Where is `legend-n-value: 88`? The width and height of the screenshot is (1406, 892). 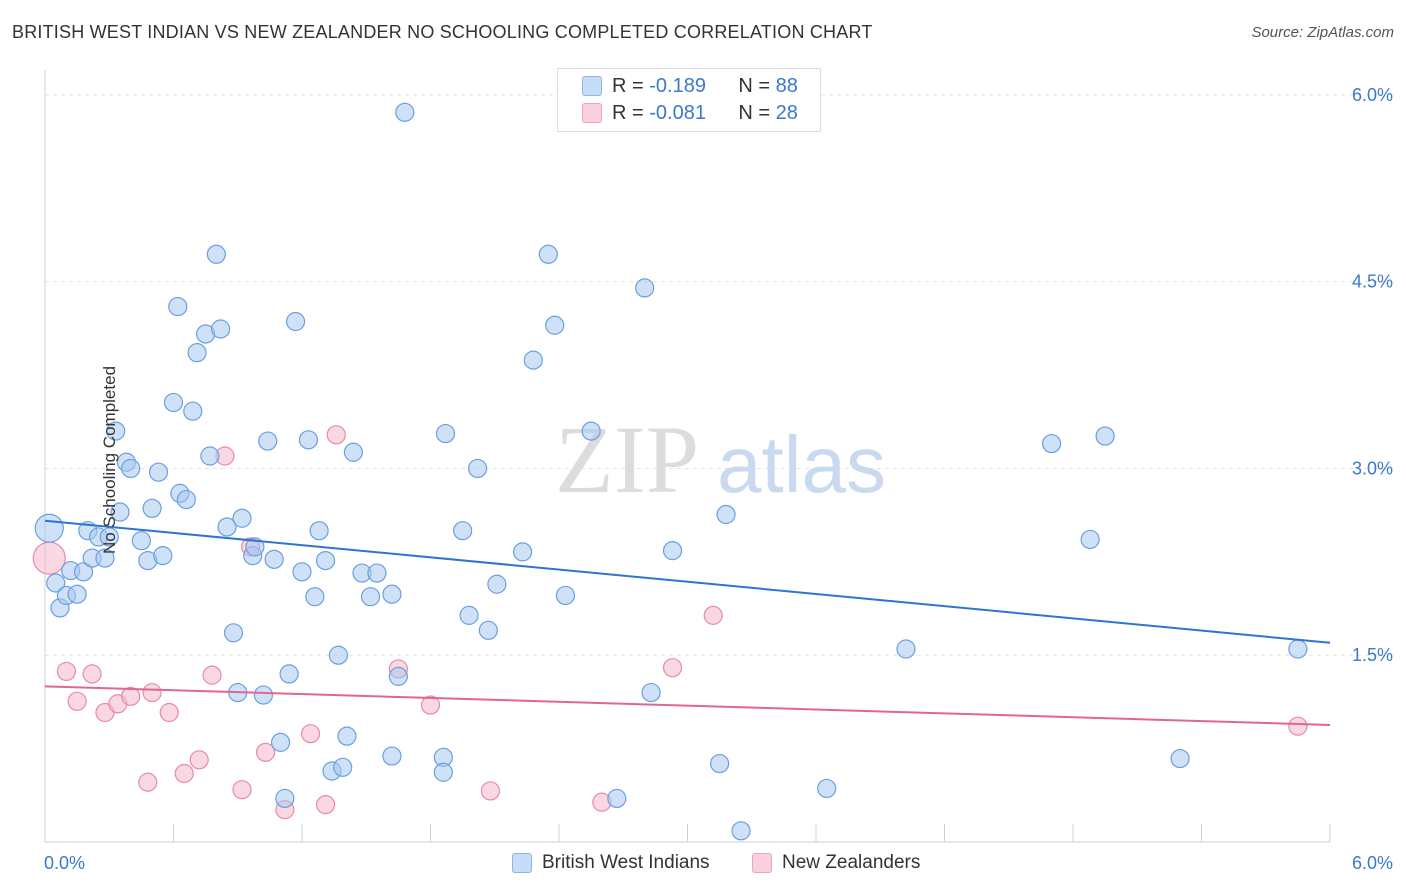 legend-n-value: 88 is located at coordinates (786, 85).